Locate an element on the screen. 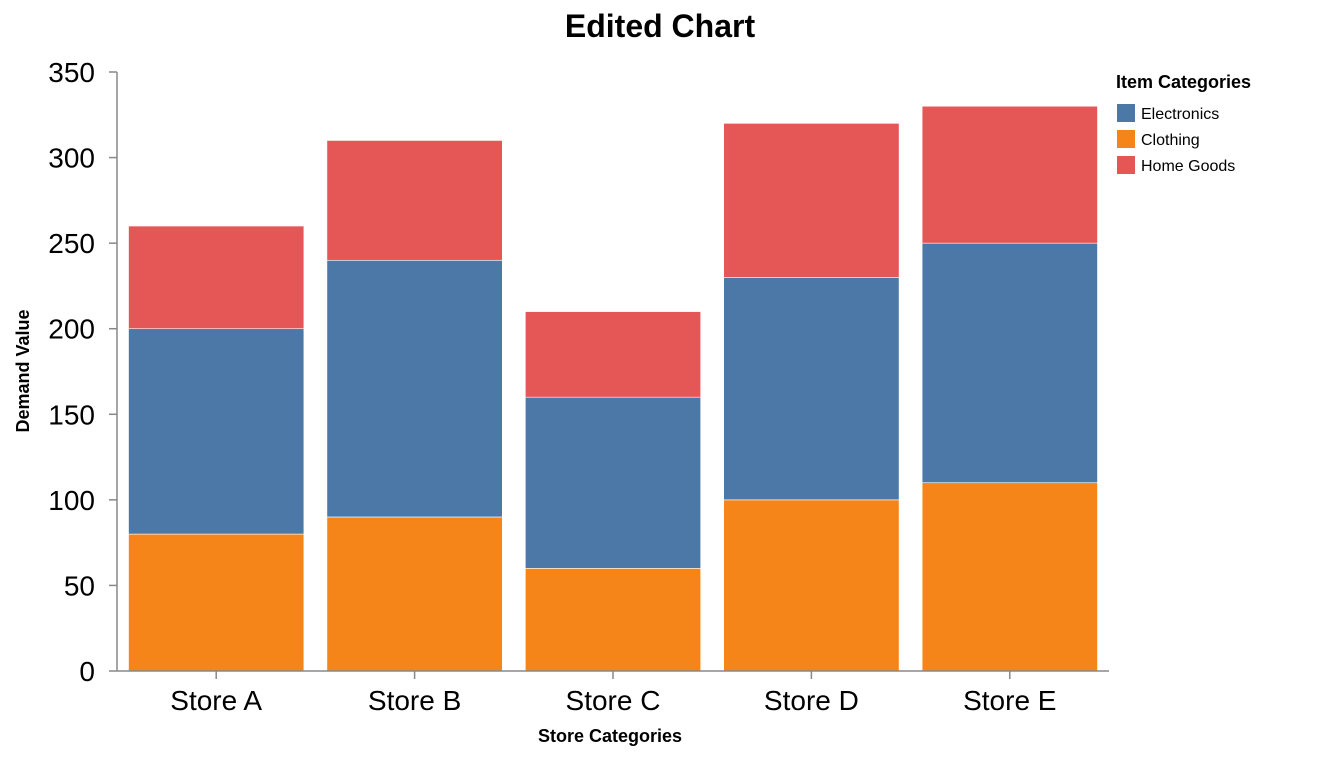 This screenshot has width=1320, height=761. legend-label-electronics: Electronics is located at coordinates (1180, 114).